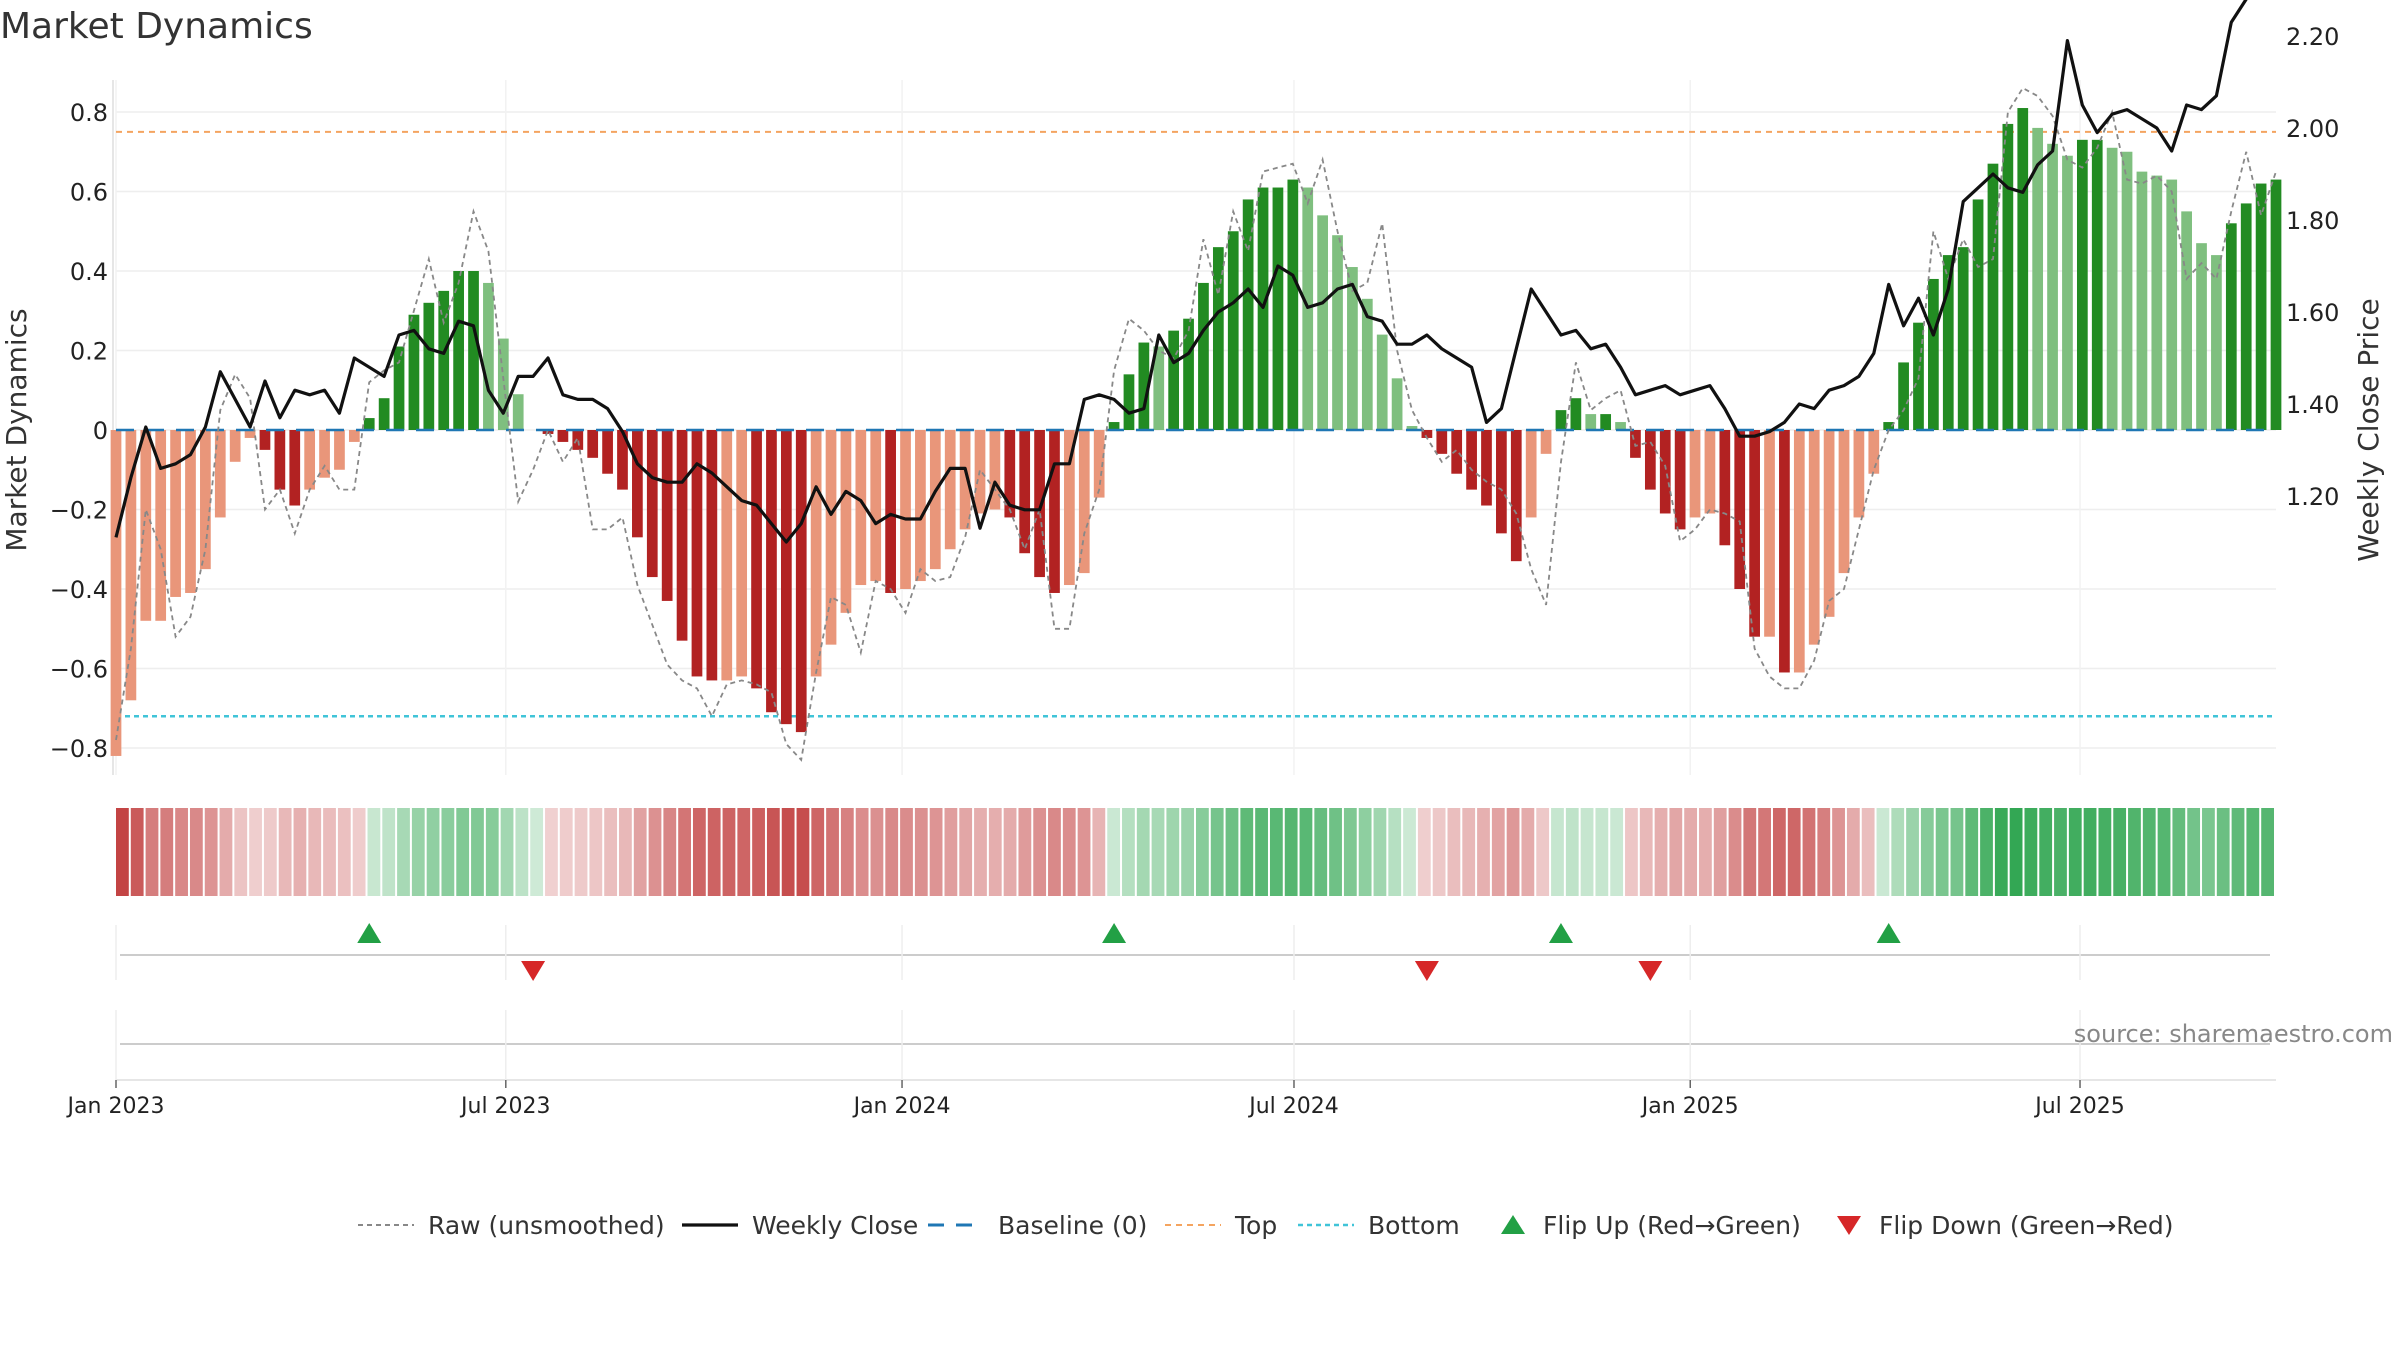 This screenshot has width=2400, height=1350. I want to click on flip-up-marker, so click(1114, 933).